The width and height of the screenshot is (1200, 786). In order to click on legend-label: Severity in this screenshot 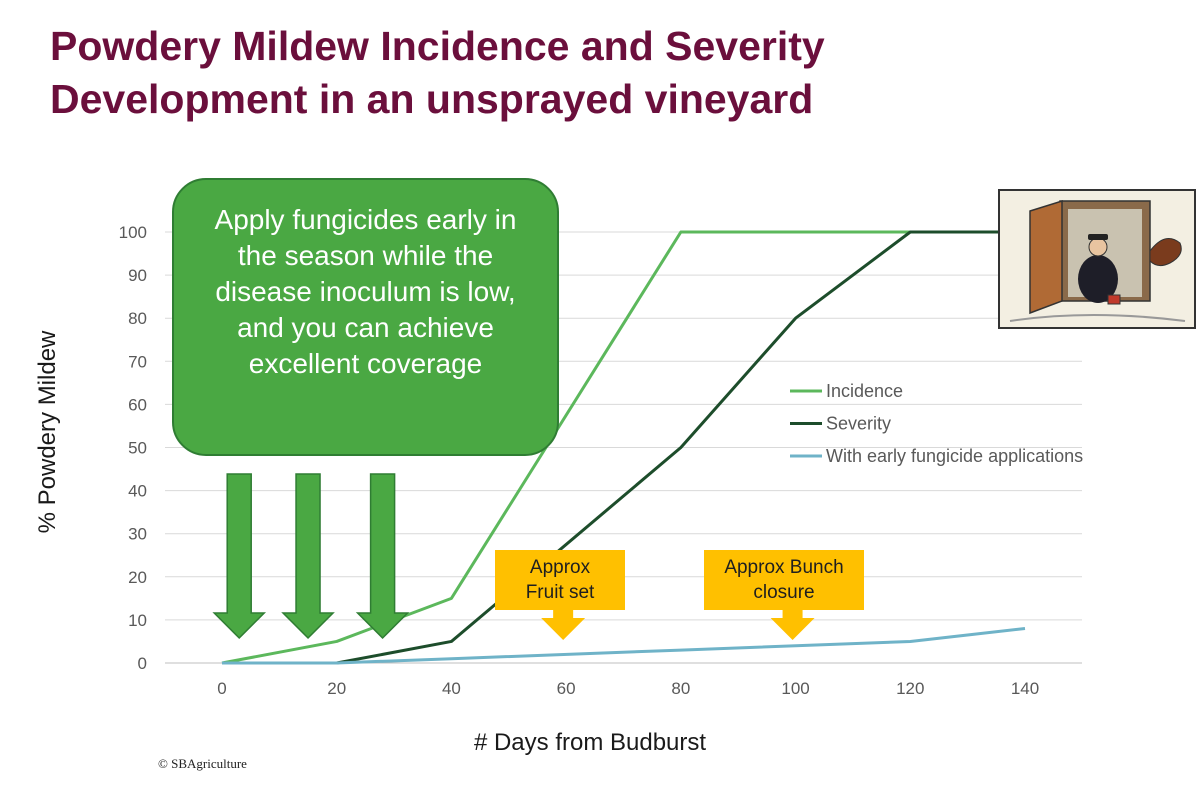, I will do `click(858, 424)`.